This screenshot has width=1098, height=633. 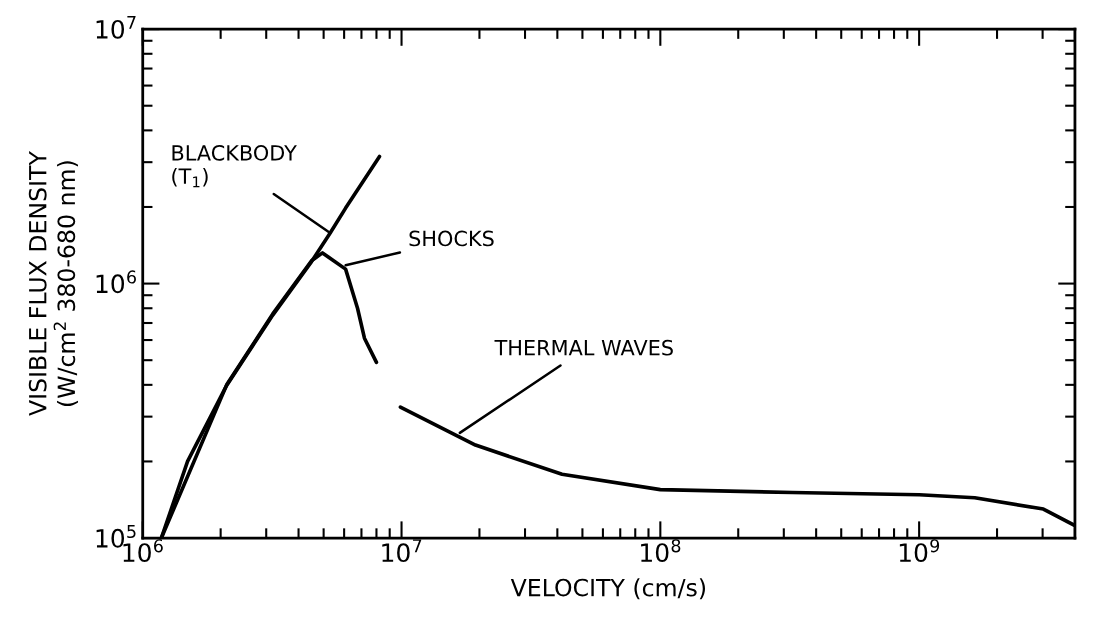 I want to click on annotation: SHOCKS, so click(x=451, y=238).